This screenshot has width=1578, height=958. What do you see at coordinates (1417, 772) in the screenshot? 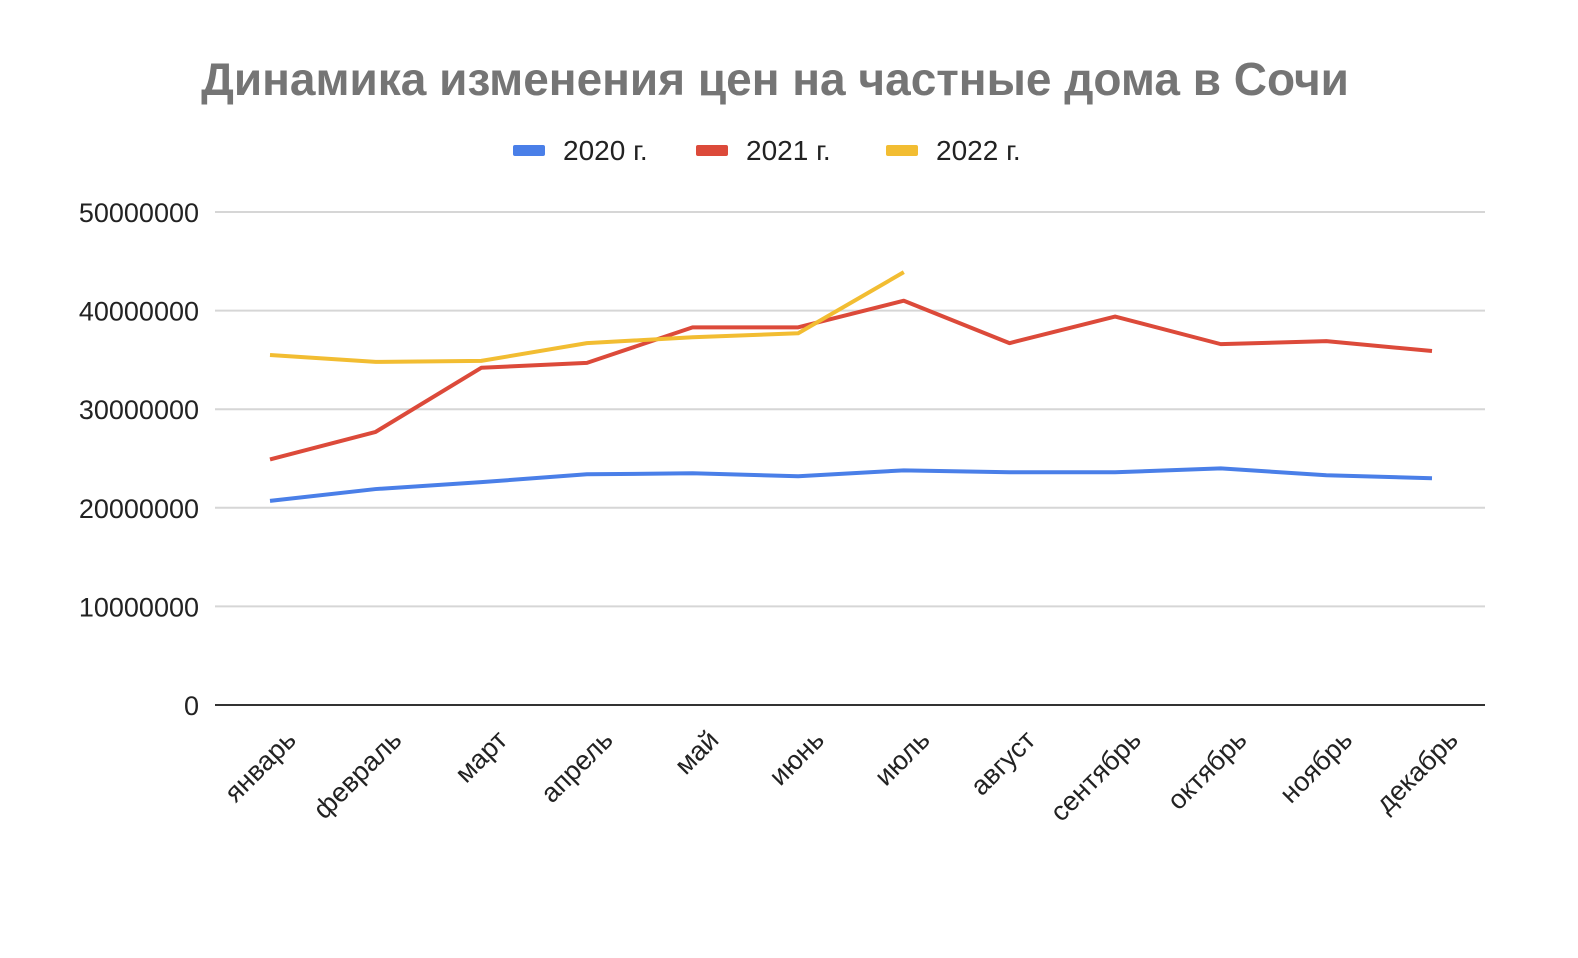
I see `x-tick-label: декабрь` at bounding box center [1417, 772].